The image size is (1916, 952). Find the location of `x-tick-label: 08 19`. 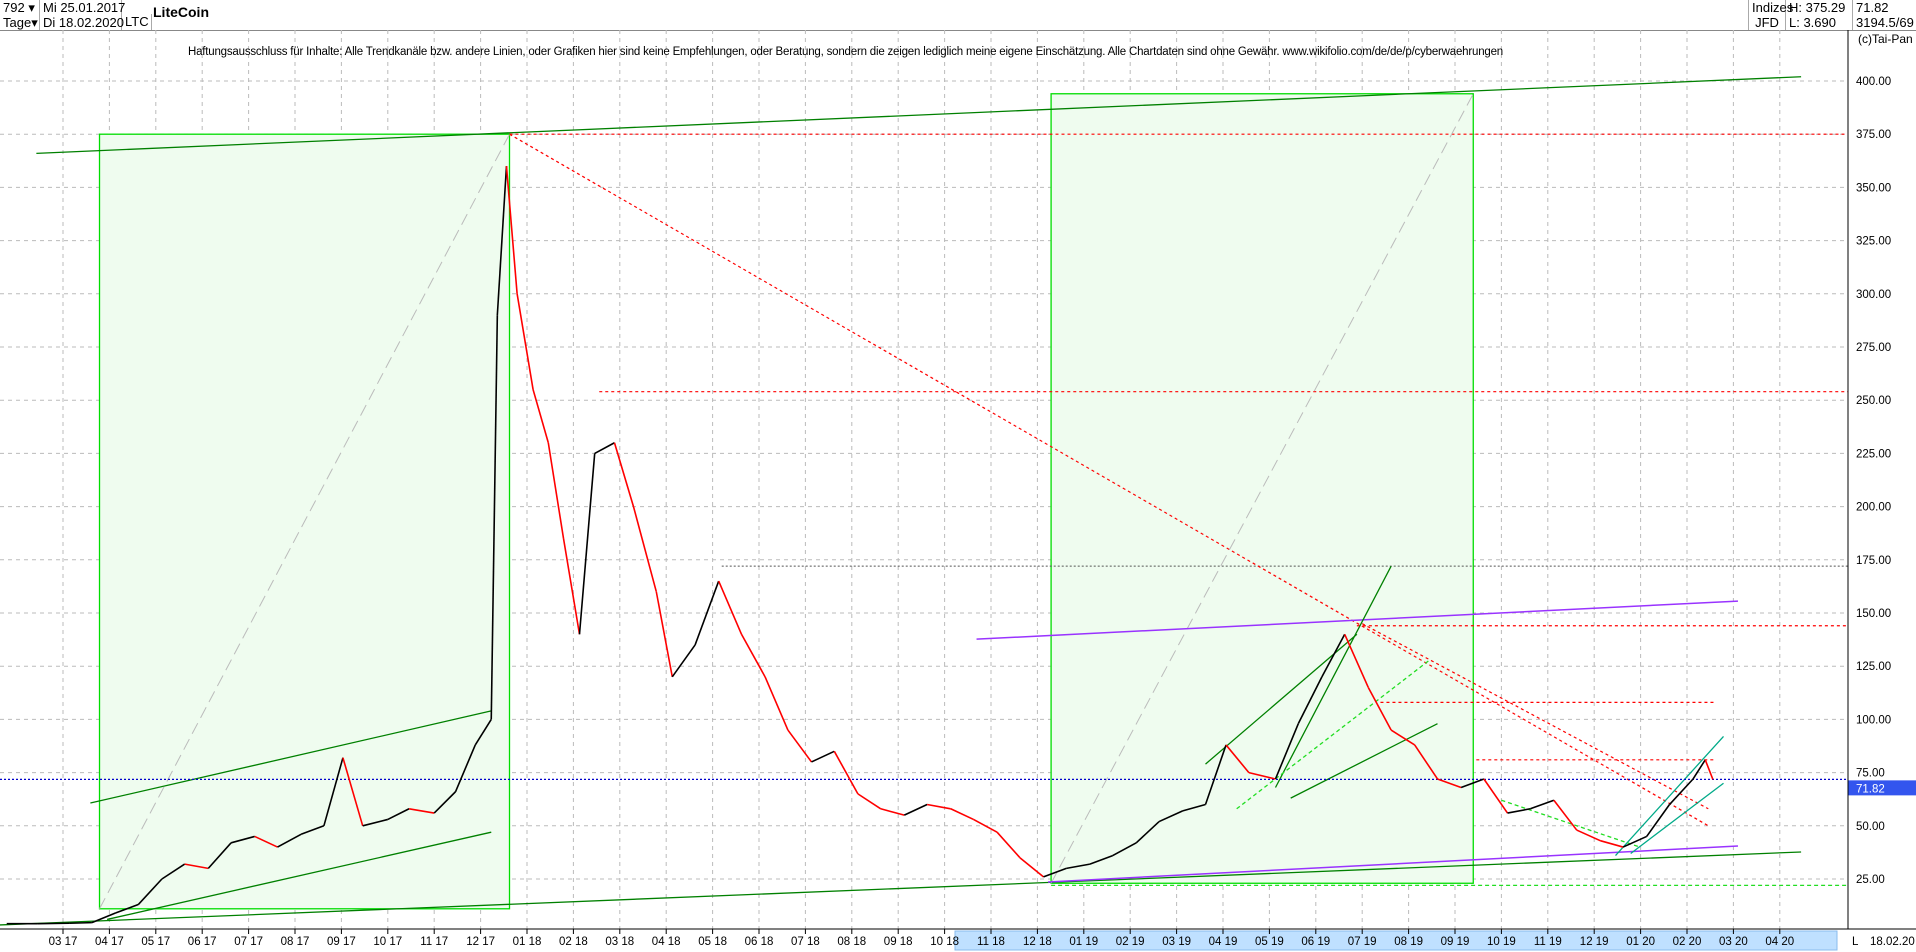

x-tick-label: 08 19 is located at coordinates (1408, 942).